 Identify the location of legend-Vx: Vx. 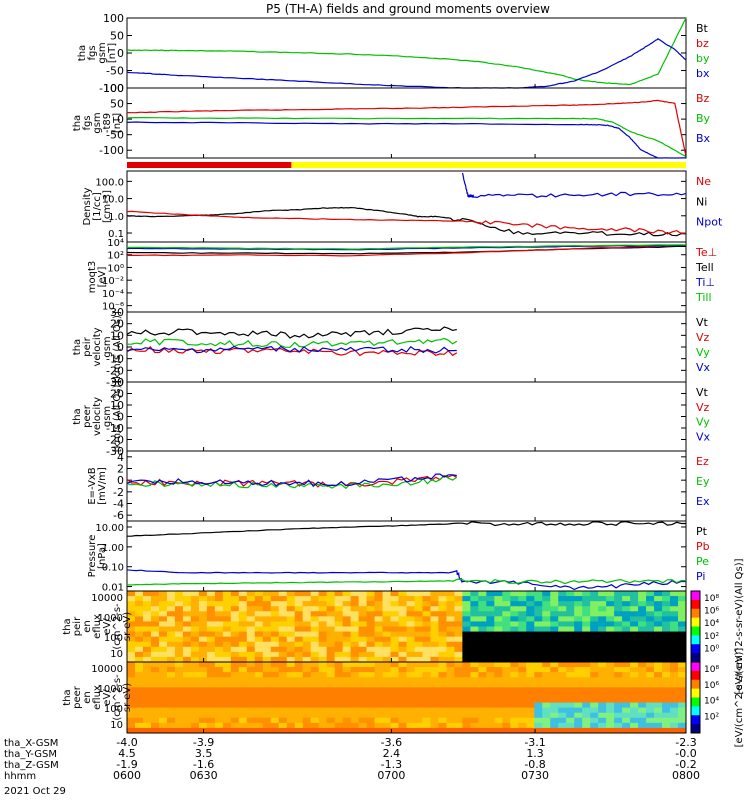
(703, 367).